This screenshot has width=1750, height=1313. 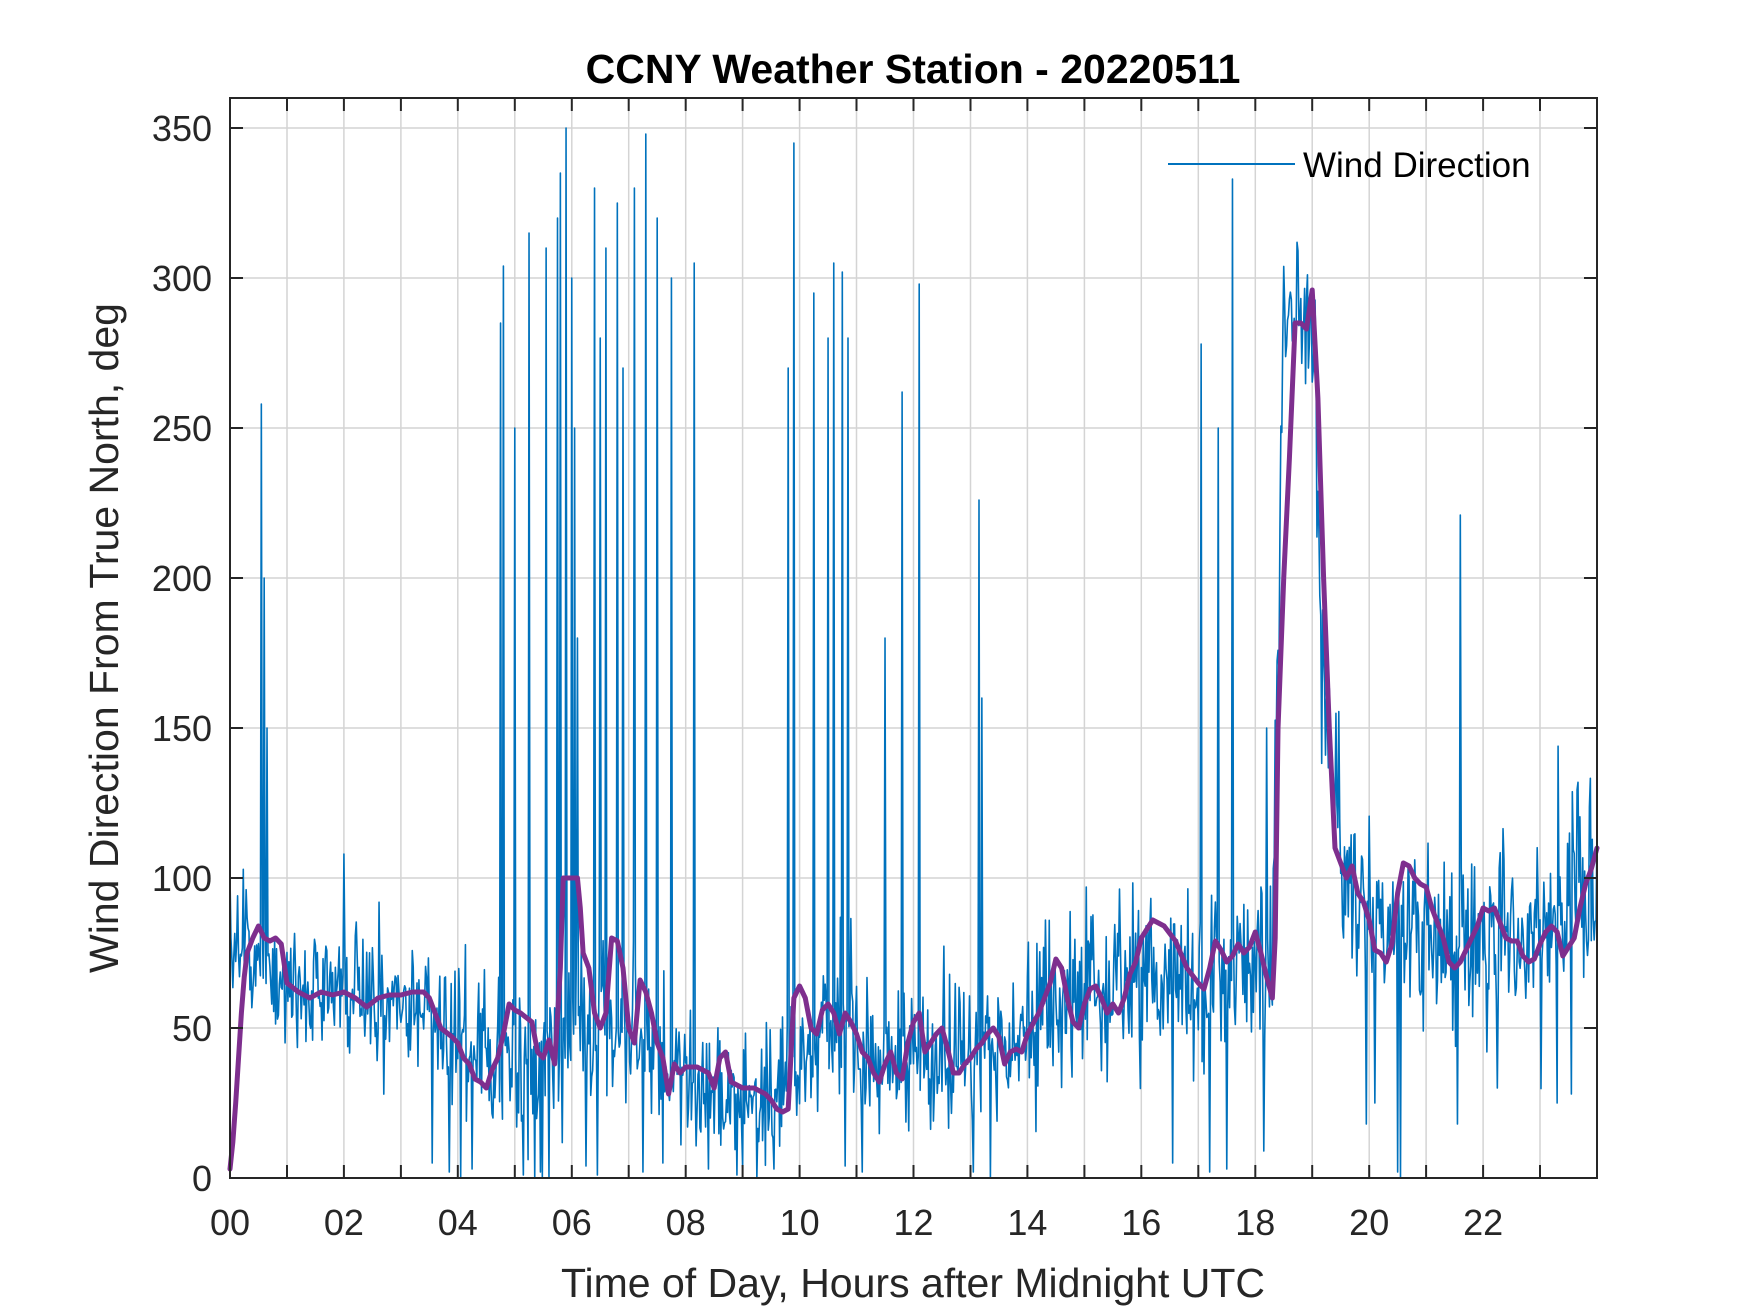 I want to click on y-axis-label: Wind Direction From True North, deg, so click(x=104, y=638).